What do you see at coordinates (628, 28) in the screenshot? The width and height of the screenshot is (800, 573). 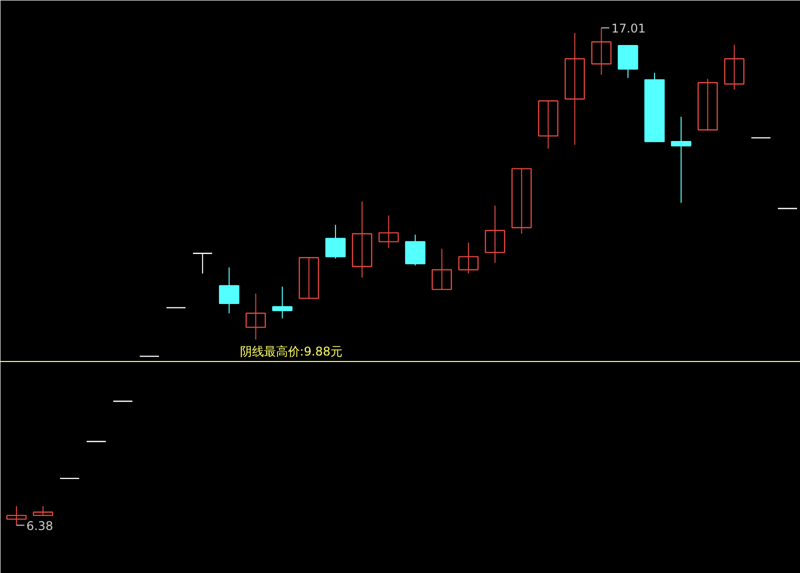 I see `annotation: 17.01` at bounding box center [628, 28].